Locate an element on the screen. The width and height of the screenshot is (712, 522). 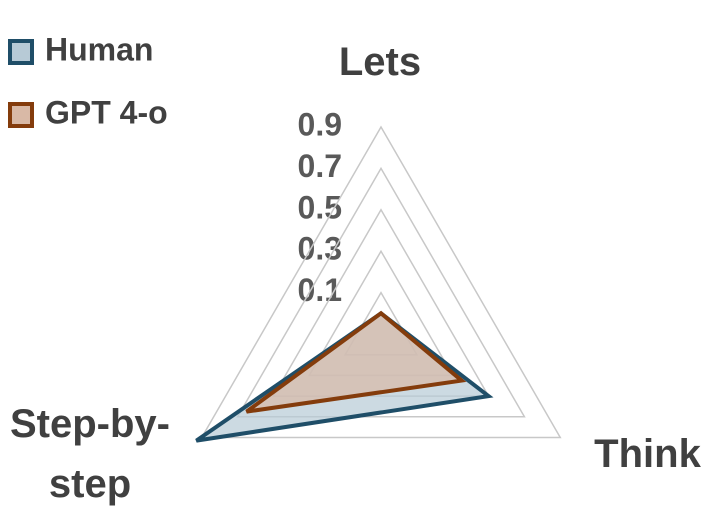
tick-label: 0.7 is located at coordinates (320, 166).